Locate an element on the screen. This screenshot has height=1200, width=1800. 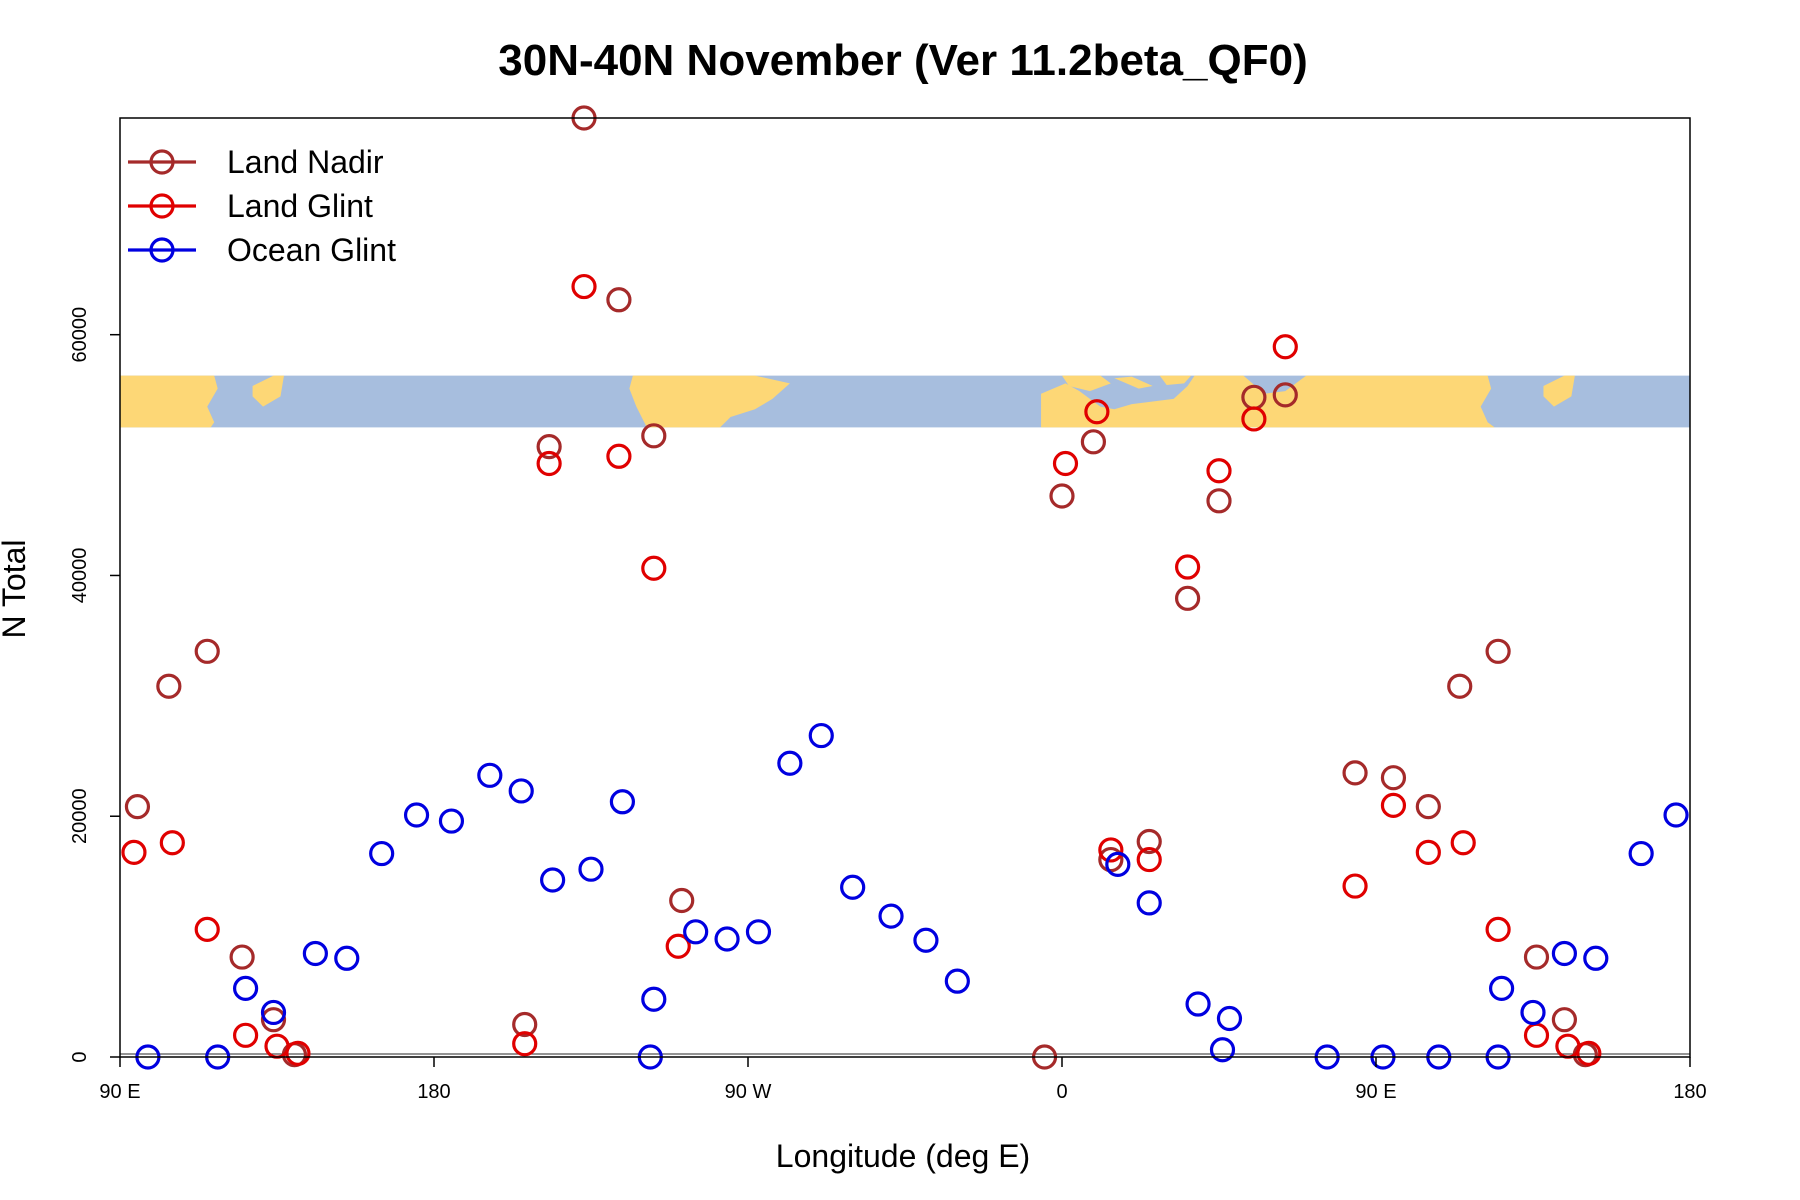
legend-label: Ocean Glint is located at coordinates (311, 250).